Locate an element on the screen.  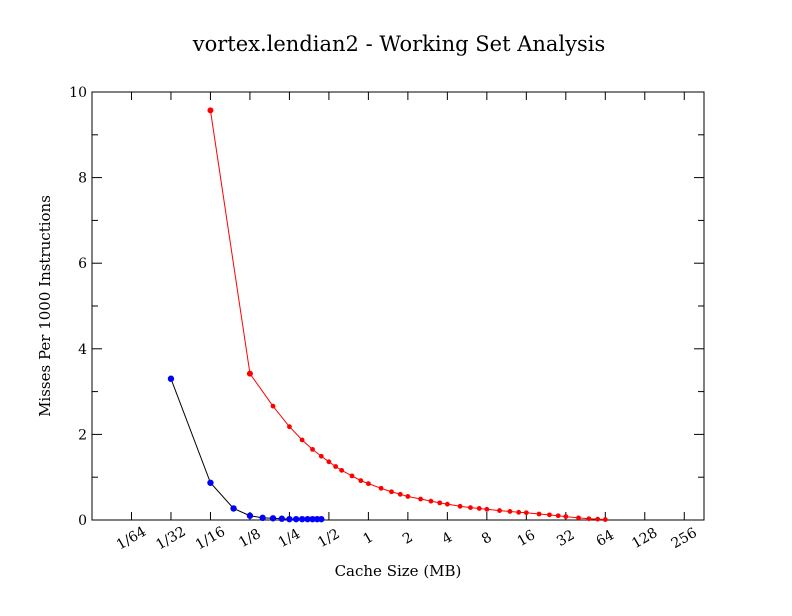
series-line is located at coordinates (246, 449).